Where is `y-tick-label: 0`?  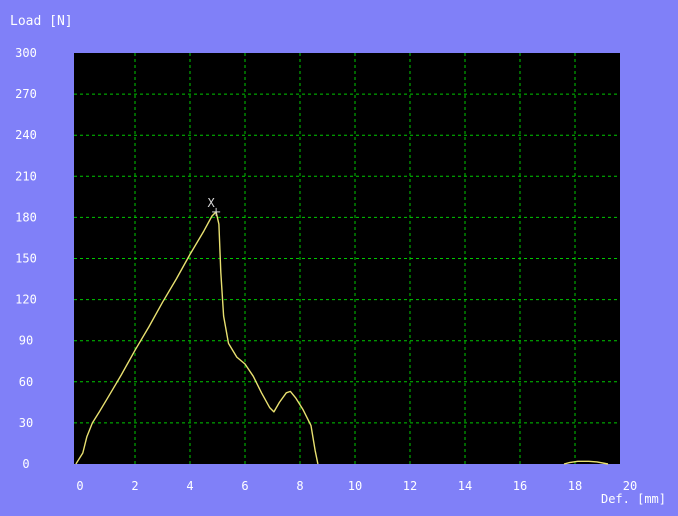
y-tick-label: 0 is located at coordinates (25, 464).